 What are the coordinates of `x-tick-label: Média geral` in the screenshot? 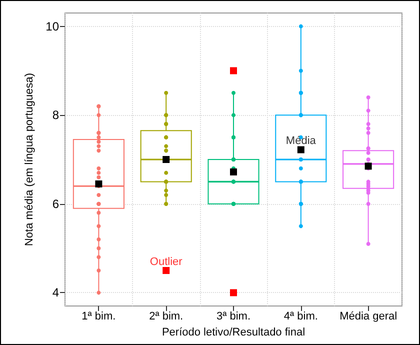 It's located at (369, 316).